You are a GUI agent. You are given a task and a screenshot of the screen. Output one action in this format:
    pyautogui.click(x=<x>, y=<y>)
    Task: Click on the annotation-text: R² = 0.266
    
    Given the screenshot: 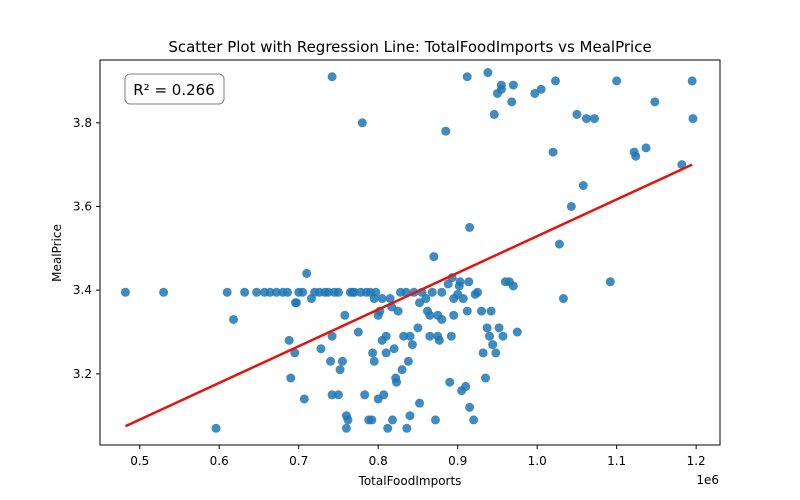 What is the action you would take?
    pyautogui.click(x=173, y=90)
    